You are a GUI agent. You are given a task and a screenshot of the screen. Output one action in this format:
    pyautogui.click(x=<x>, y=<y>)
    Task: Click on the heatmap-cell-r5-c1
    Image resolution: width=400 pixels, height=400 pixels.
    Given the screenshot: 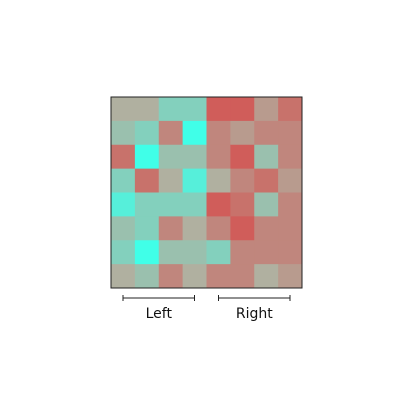 What is the action you would take?
    pyautogui.click(x=147, y=228)
    